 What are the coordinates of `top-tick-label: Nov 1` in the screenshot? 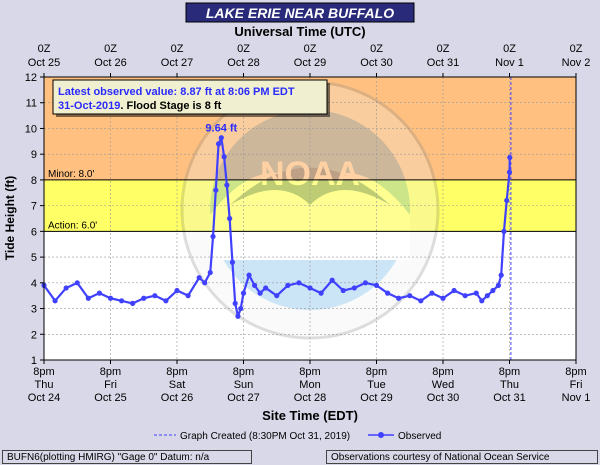 It's located at (509, 63).